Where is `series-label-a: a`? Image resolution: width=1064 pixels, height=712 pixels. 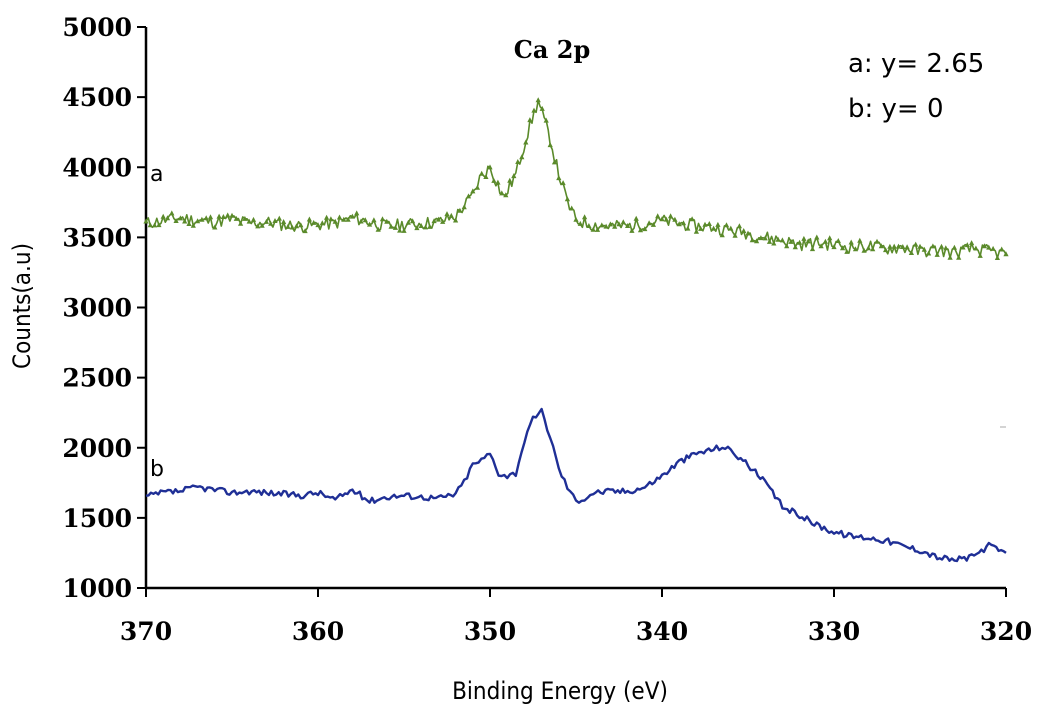 series-label-a: a is located at coordinates (156, 174).